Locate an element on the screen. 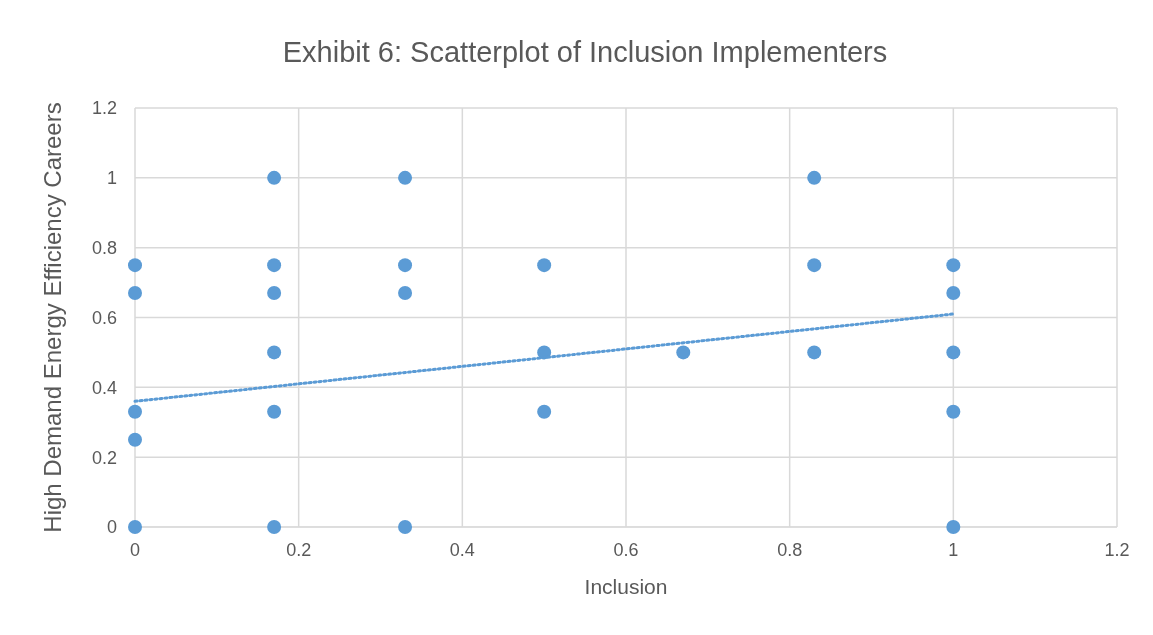  y-tick-label: 1 is located at coordinates (111, 178).